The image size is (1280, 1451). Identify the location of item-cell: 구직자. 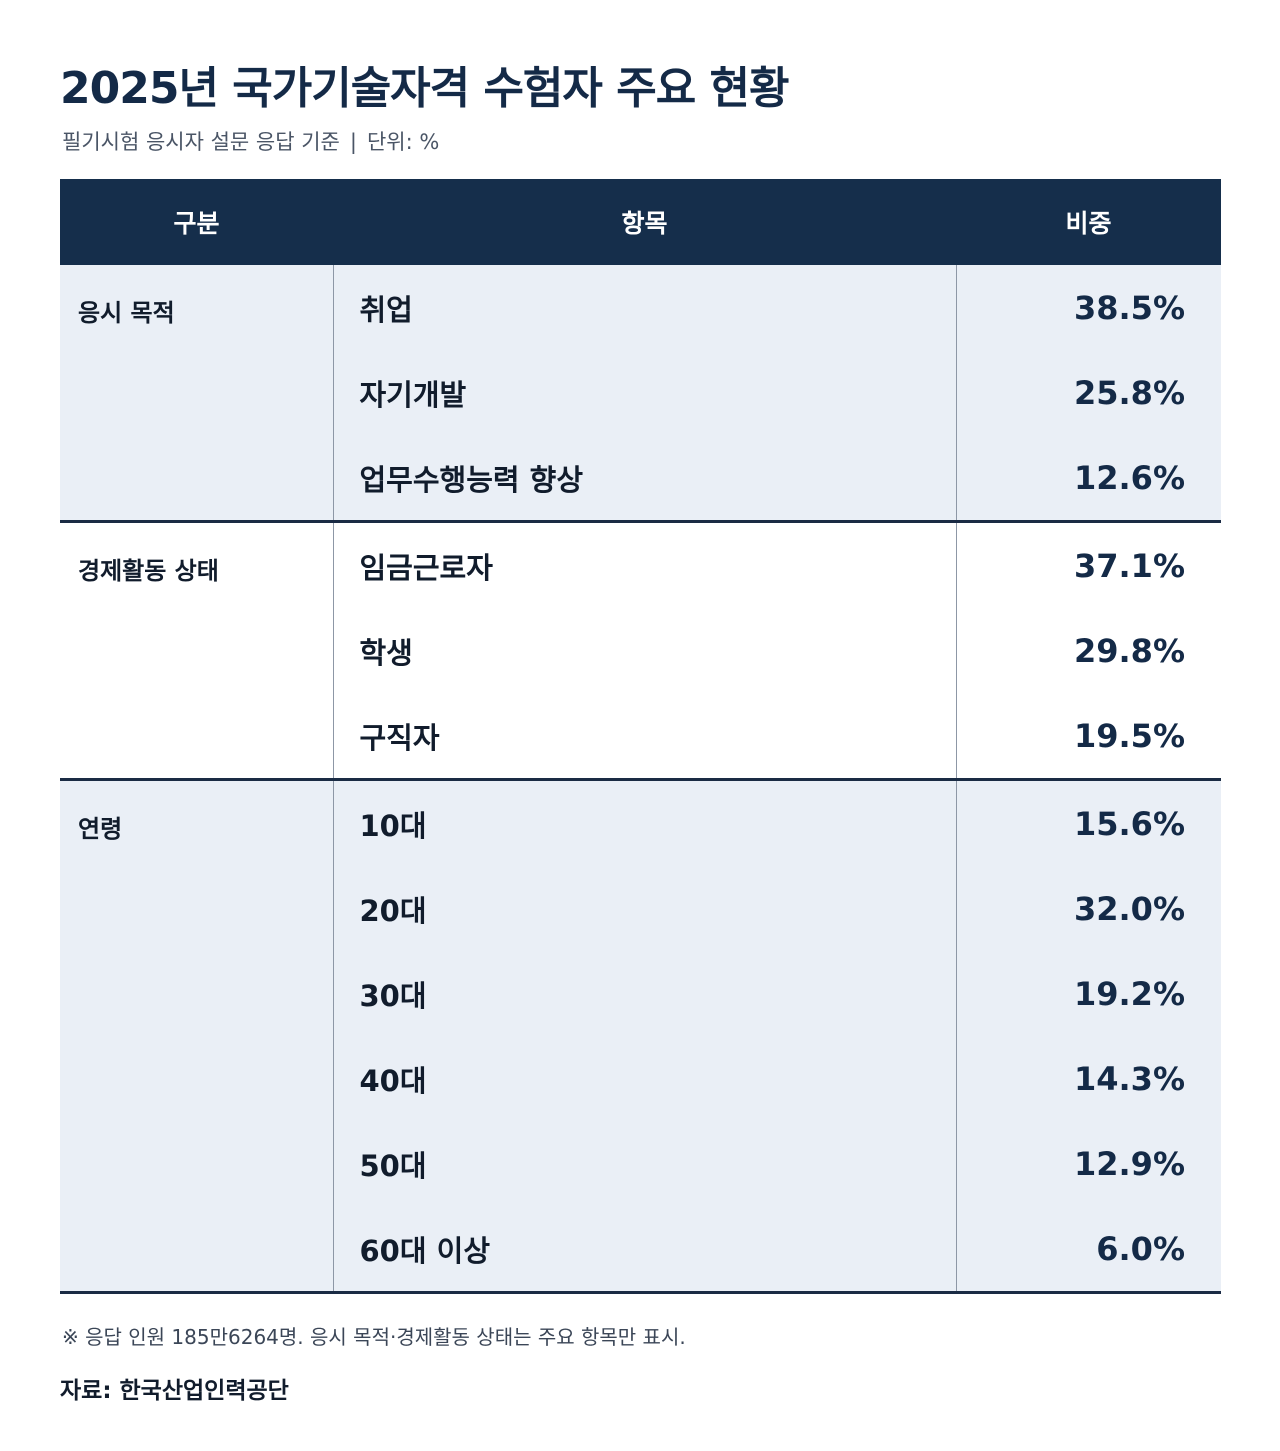
(645, 736).